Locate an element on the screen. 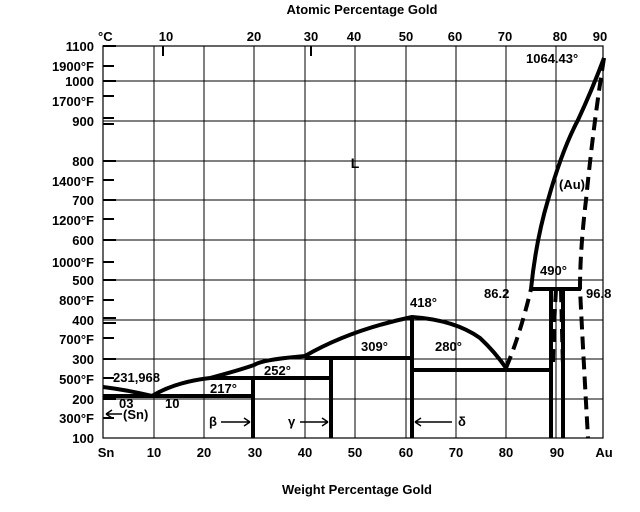  bottom-tick-label: 50 is located at coordinates (355, 452).